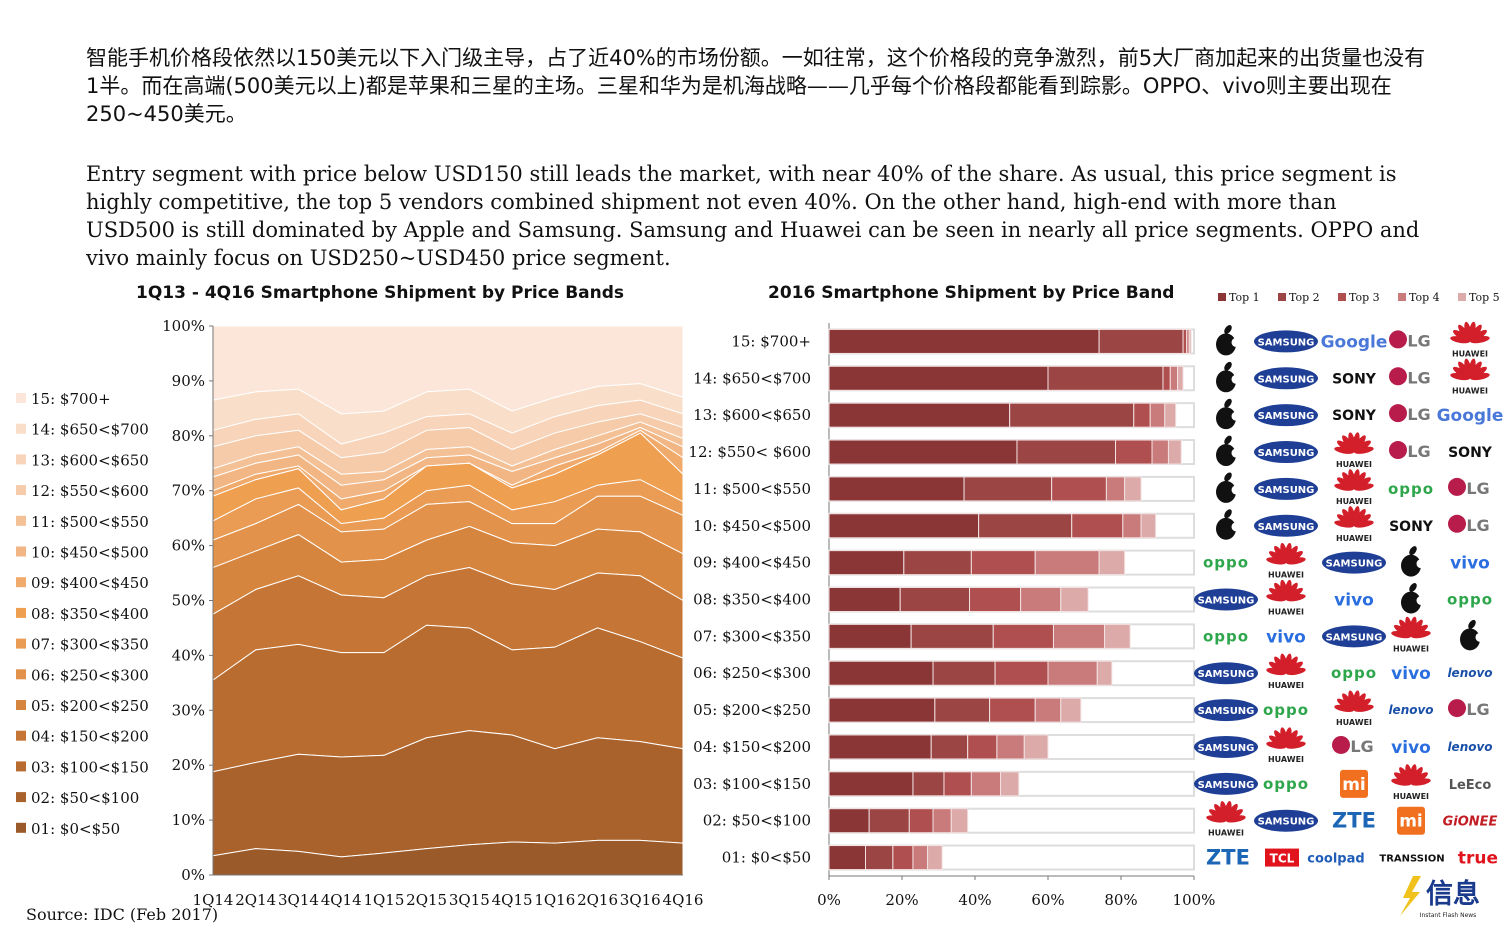  Describe the element at coordinates (752, 563) in the screenshot. I see `bar-category-label: 09: $400<$450` at that location.